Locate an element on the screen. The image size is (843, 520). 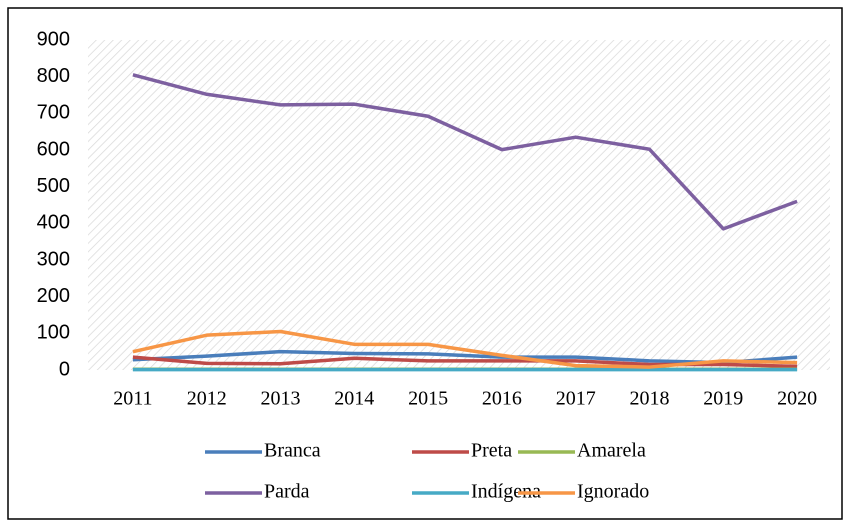
x-tick-label: 2012 is located at coordinates (207, 399).